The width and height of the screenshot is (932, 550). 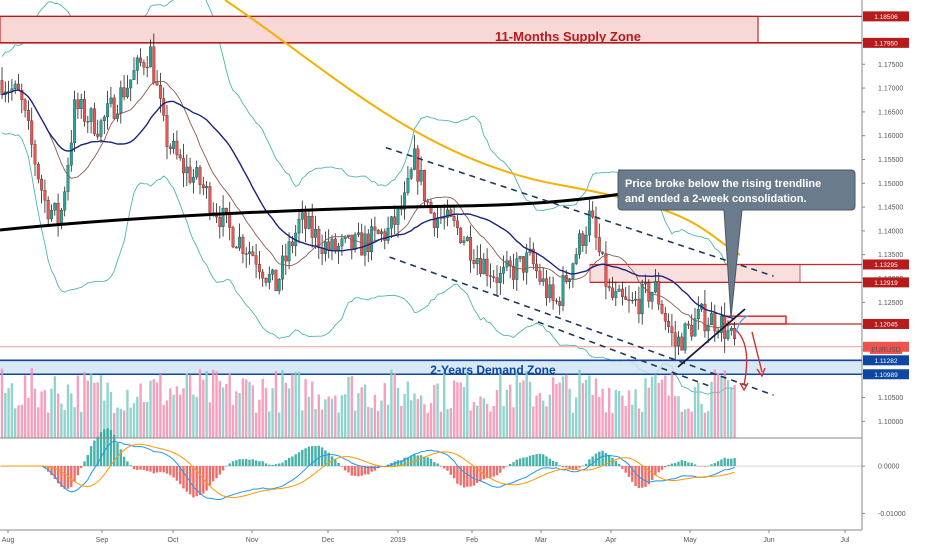 I want to click on price-label-text: 1.10989, so click(x=886, y=375).